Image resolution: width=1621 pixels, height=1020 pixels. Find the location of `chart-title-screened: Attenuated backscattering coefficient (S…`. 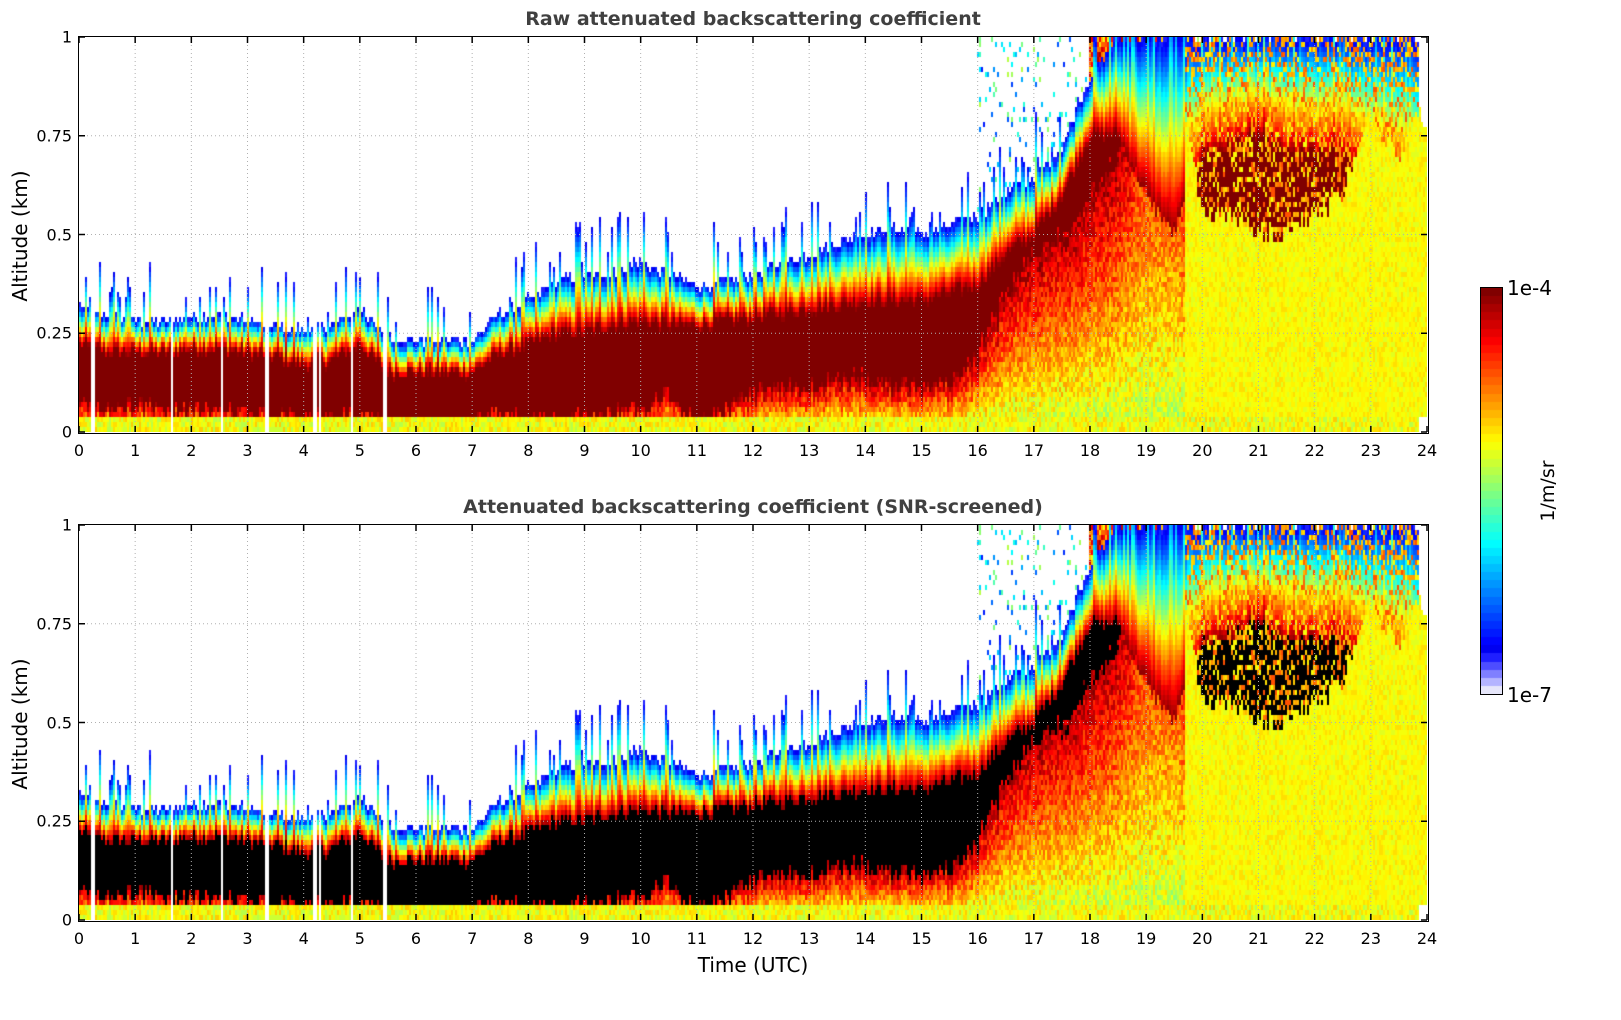

chart-title-screened: Attenuated backscattering coefficient (S… is located at coordinates (753, 507).